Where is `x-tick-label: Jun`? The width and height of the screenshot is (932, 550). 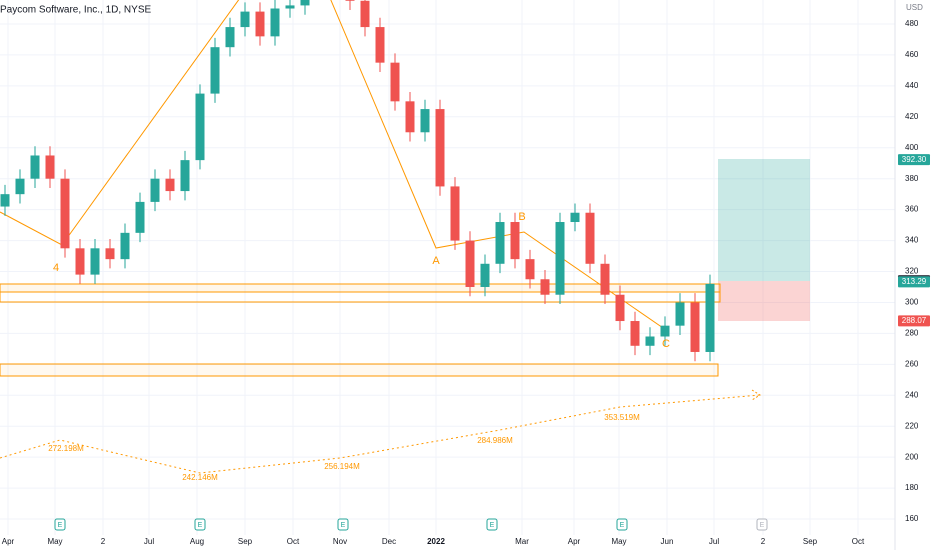
x-tick-label: Jun is located at coordinates (667, 541).